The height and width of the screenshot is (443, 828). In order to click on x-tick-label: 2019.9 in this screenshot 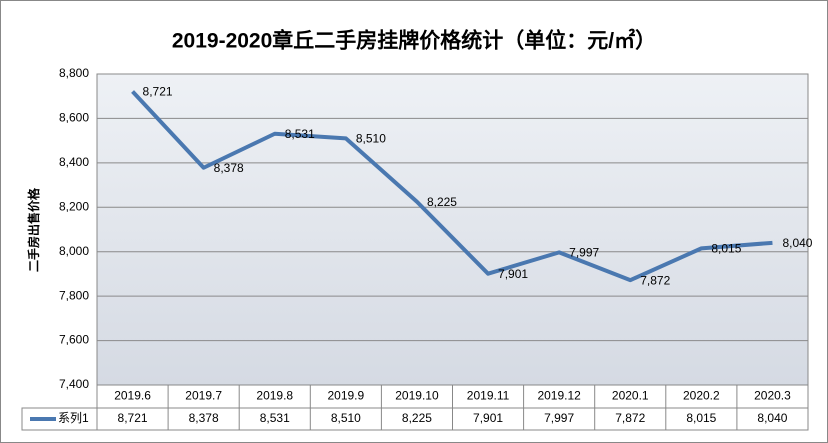, I will do `click(345, 396)`.